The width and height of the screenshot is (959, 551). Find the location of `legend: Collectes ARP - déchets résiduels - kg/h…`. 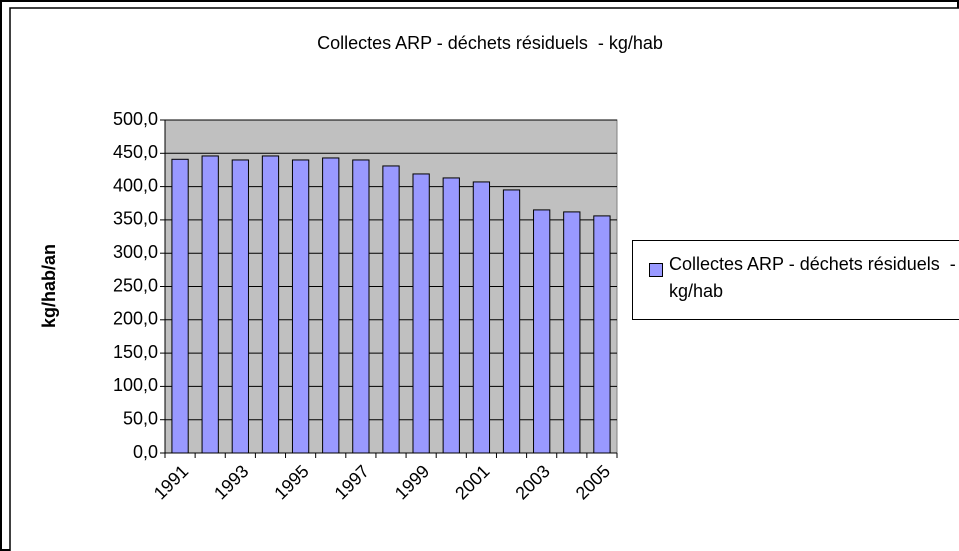

legend: Collectes ARP - déchets résiduels - kg/h… is located at coordinates (795, 280).